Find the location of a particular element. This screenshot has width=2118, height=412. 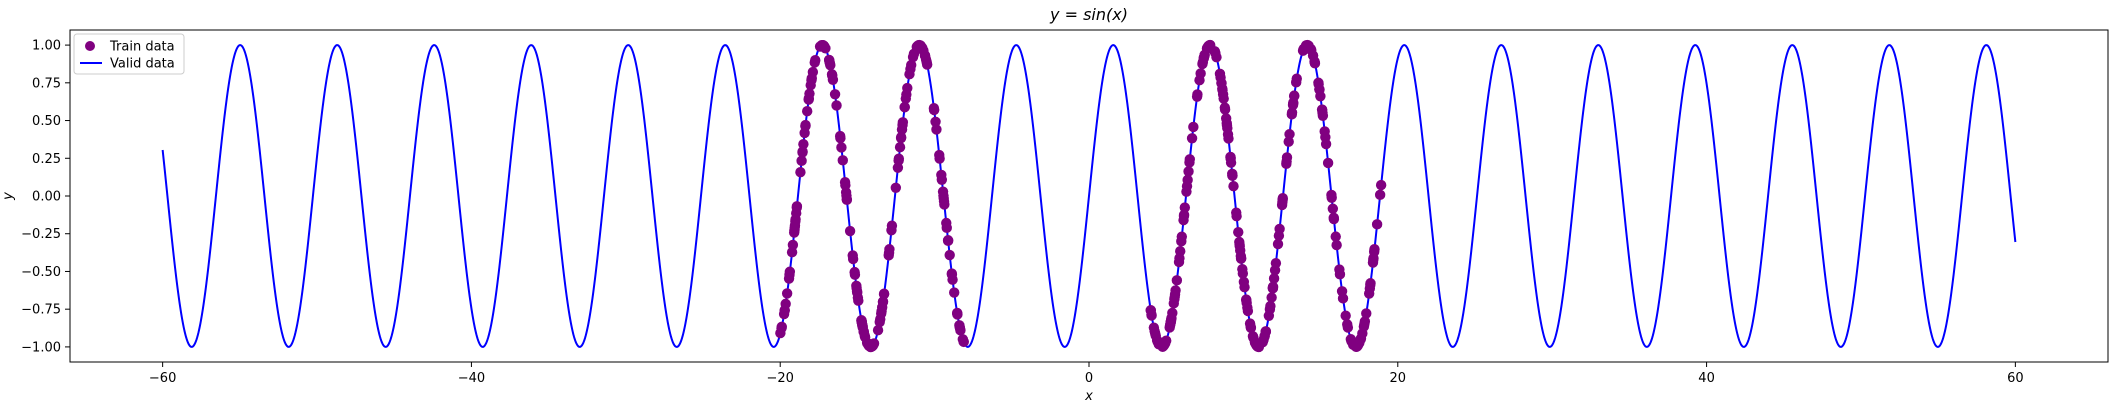

x-tick-label: −40 is located at coordinates (471, 378).